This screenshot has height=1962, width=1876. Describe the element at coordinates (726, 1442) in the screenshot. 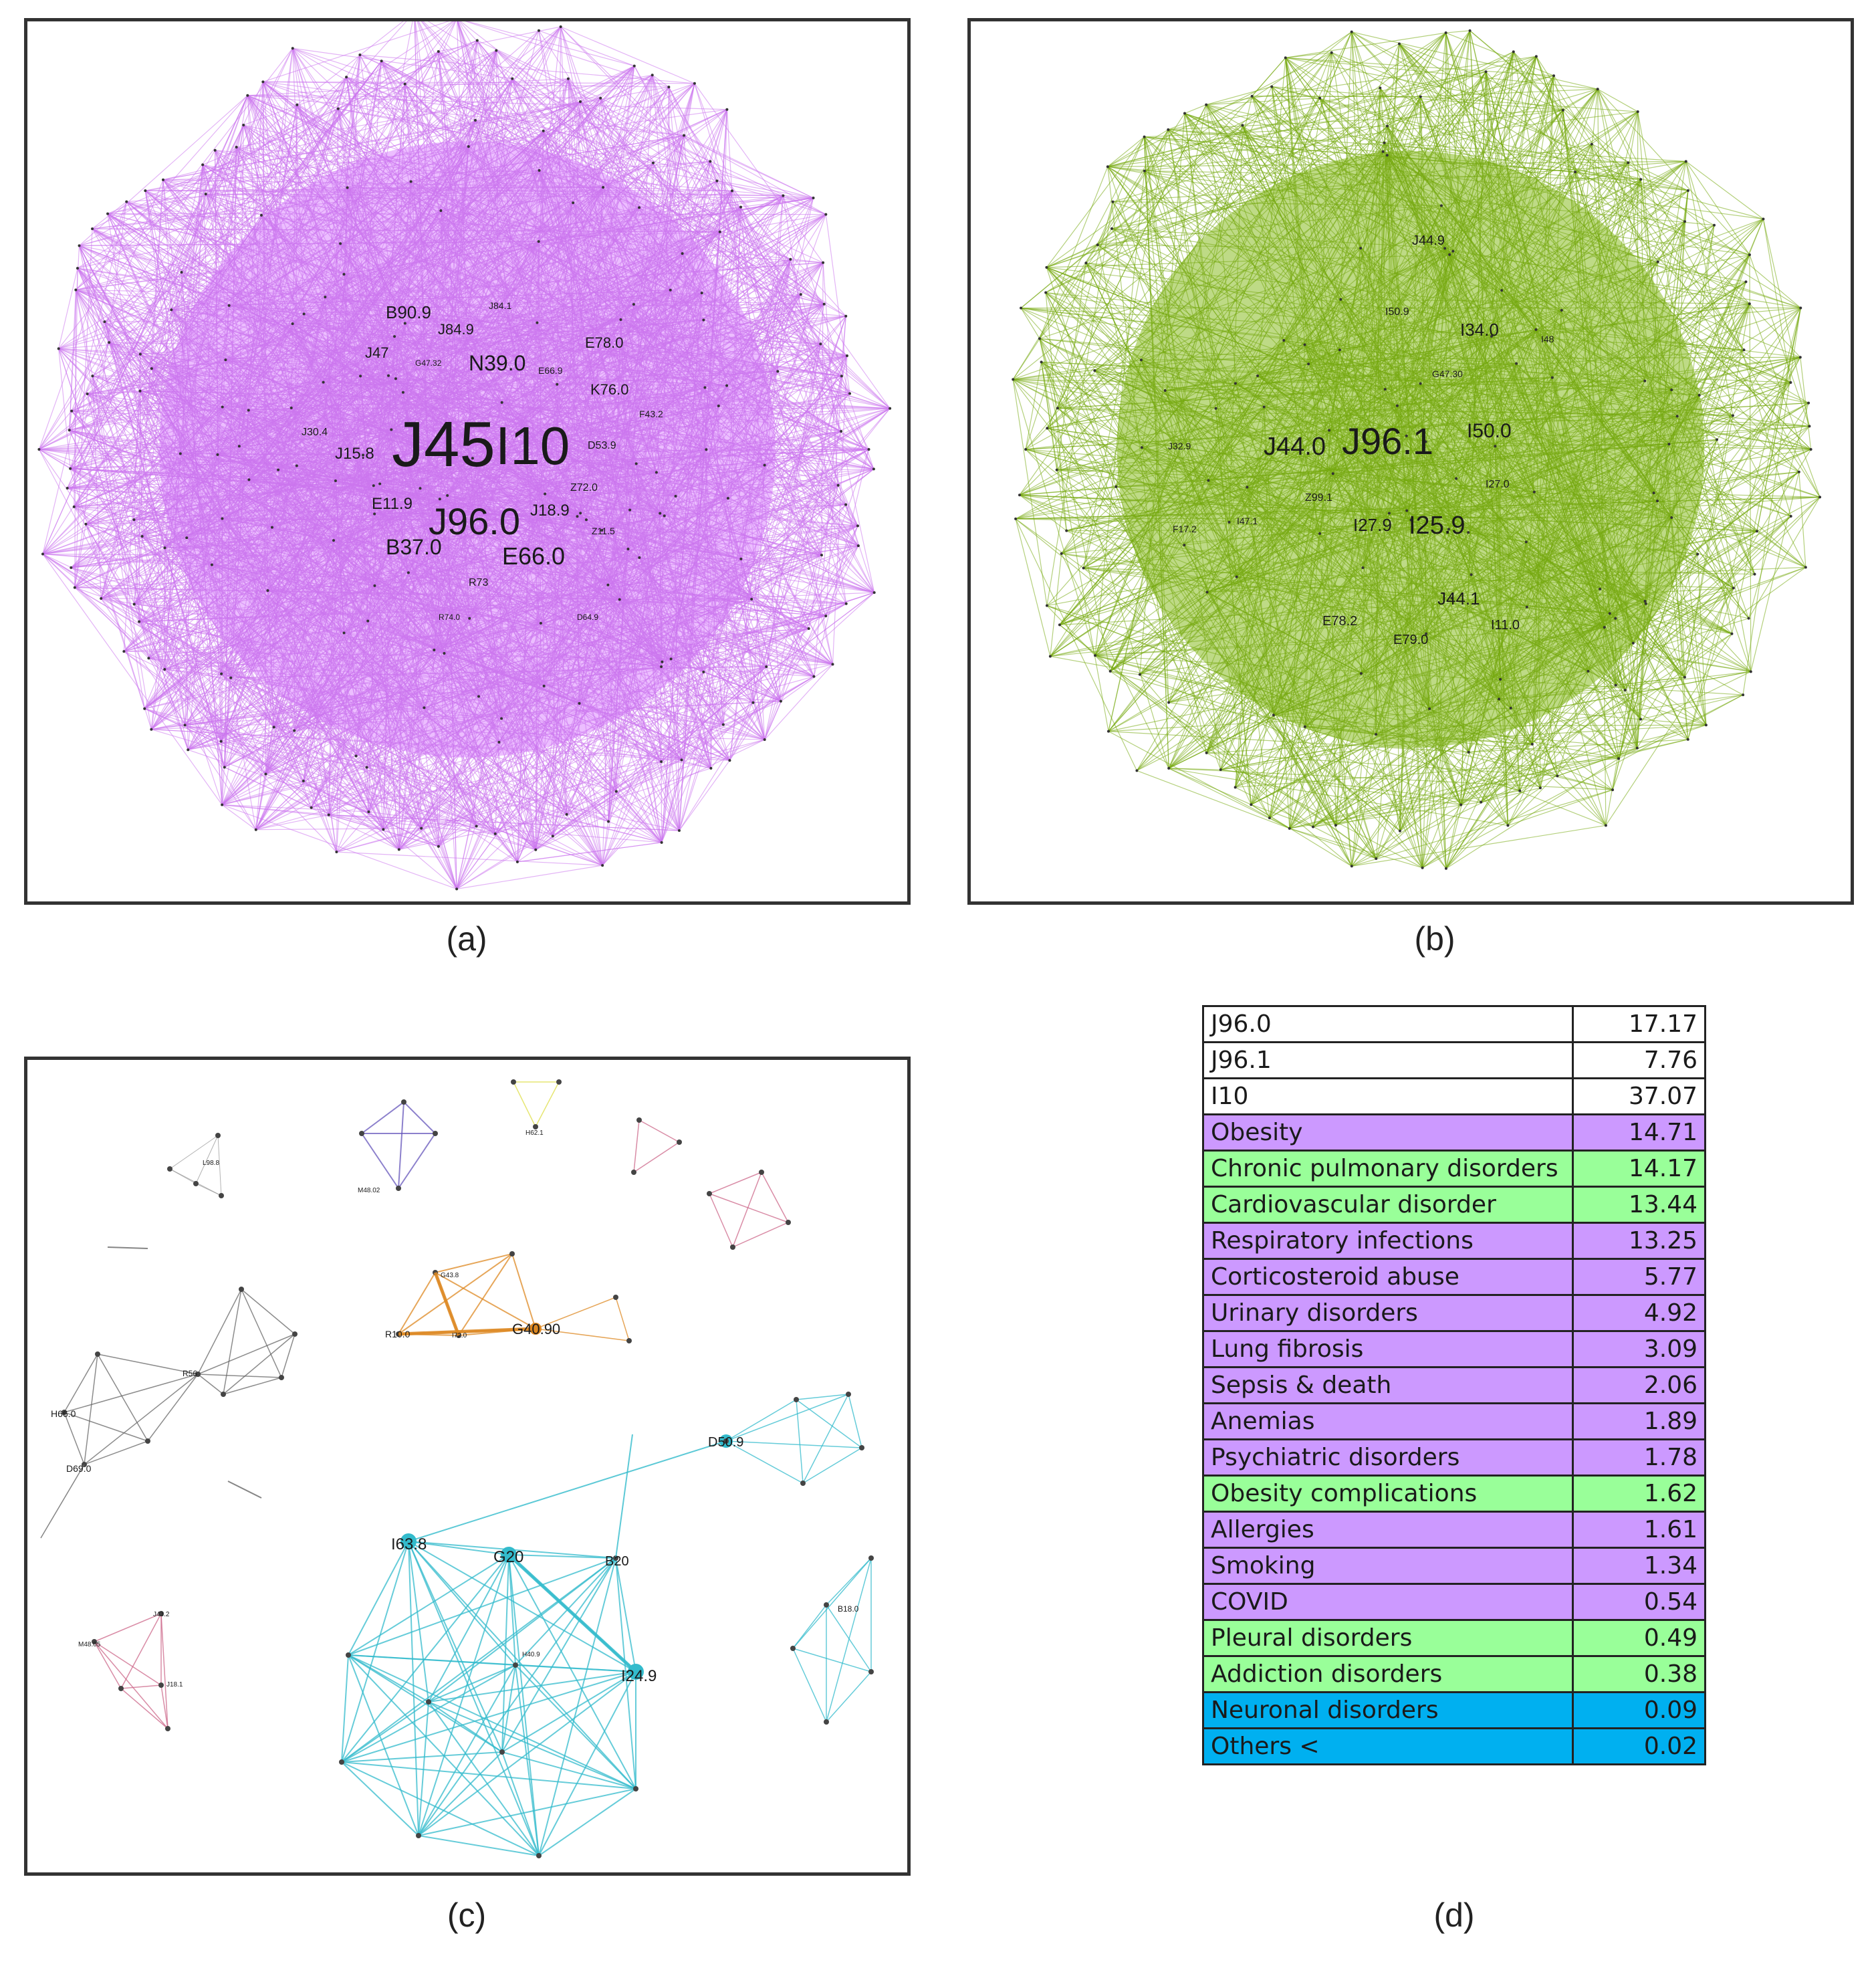

I see `node-label: D50.9` at that location.